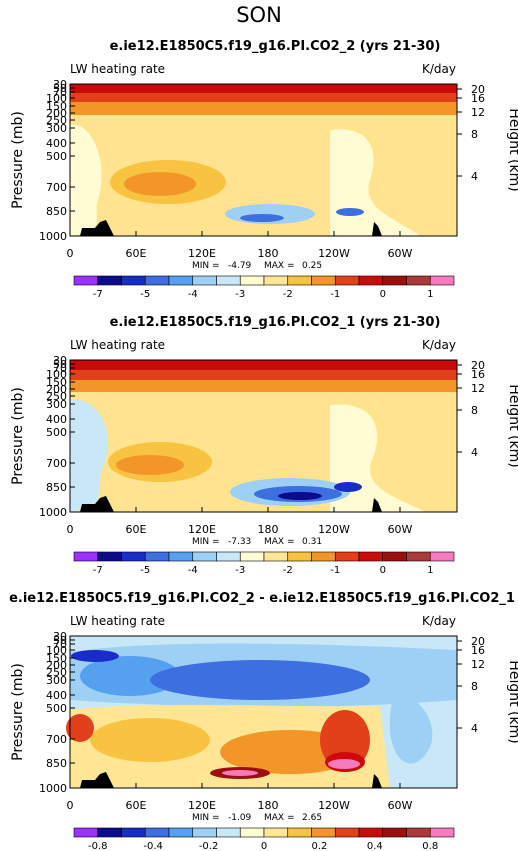 The height and width of the screenshot is (851, 518). I want to click on panel-2-blue-cell-inner, so click(300, 496).